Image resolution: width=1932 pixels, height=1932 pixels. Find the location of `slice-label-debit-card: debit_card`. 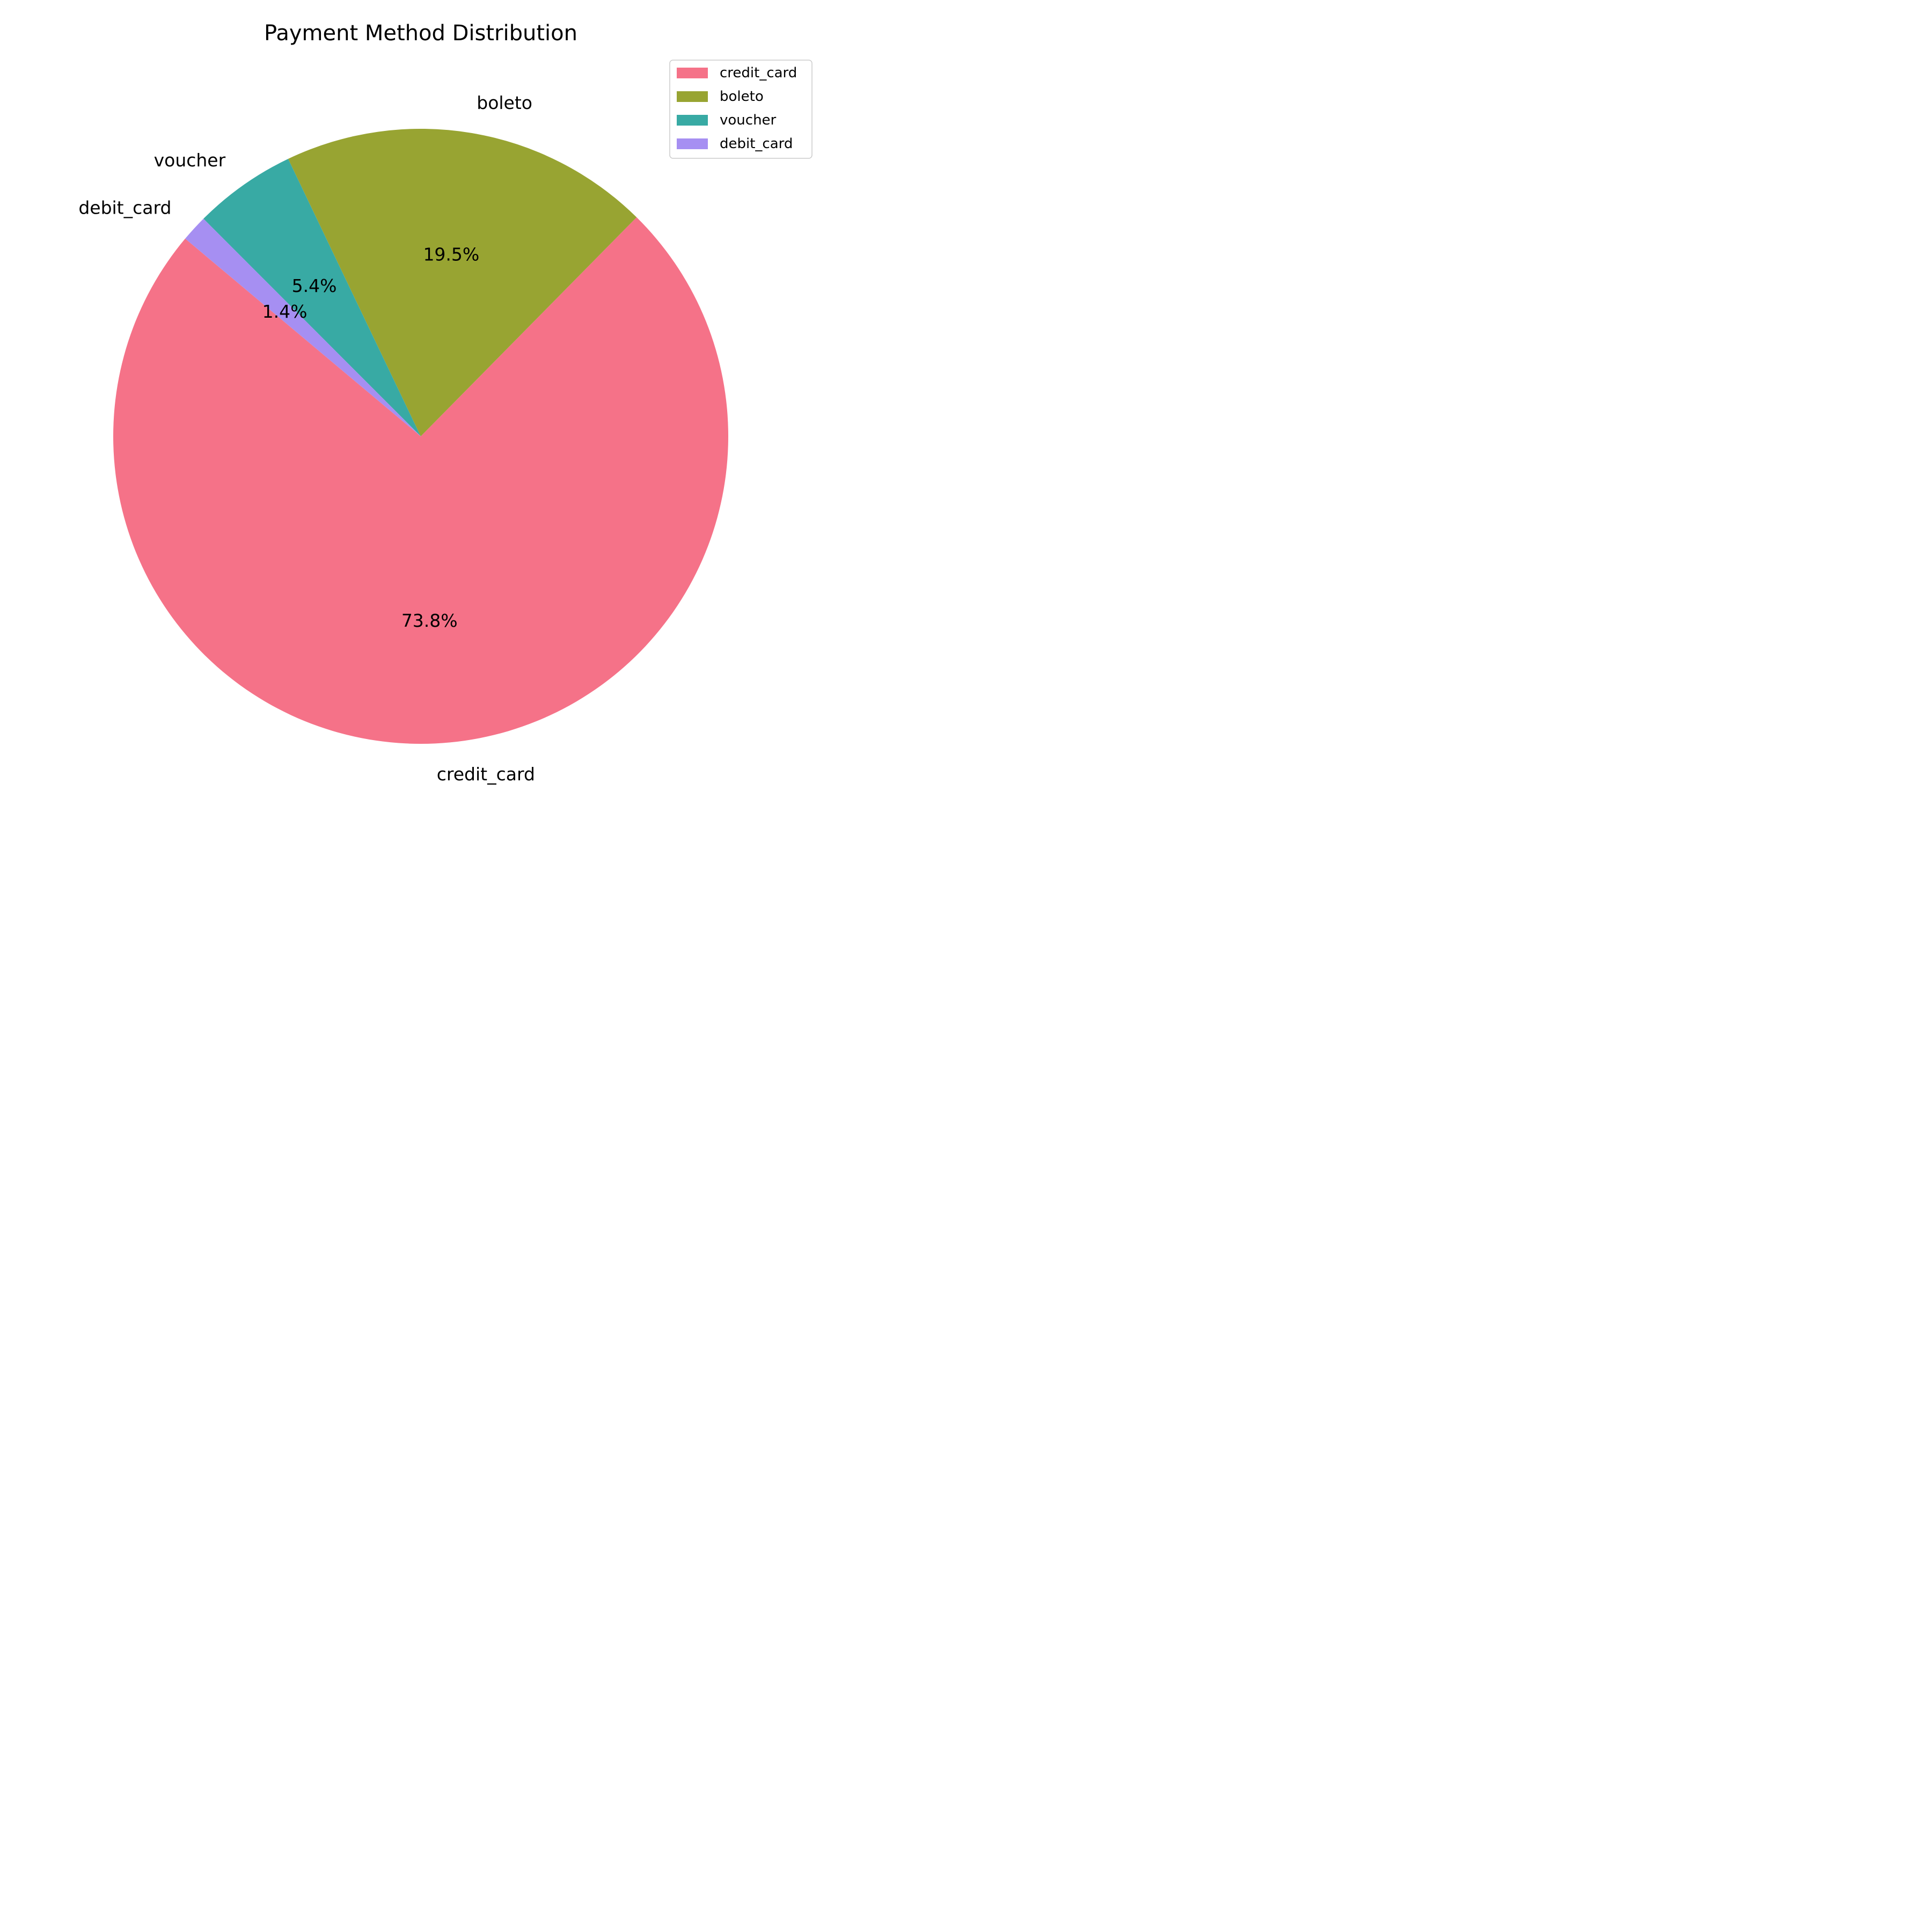

slice-label-debit-card: debit_card is located at coordinates (124, 207).